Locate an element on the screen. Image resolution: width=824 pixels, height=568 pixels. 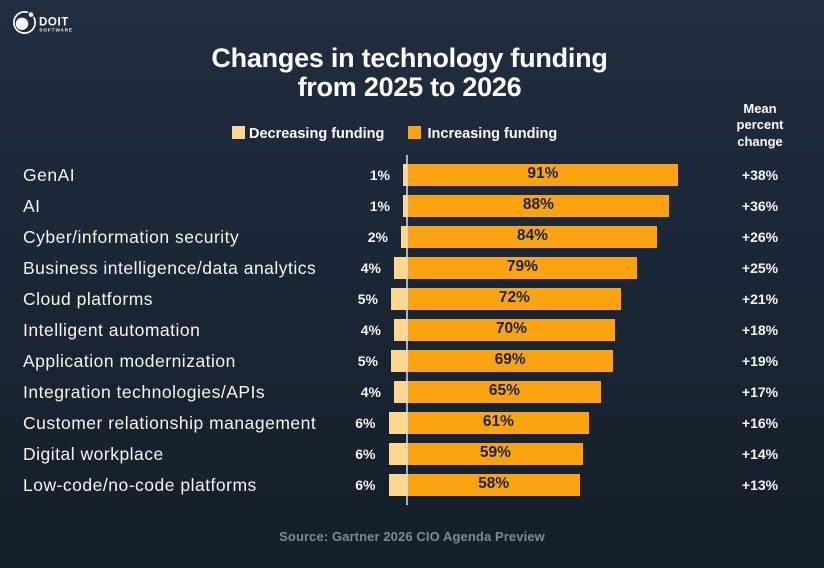
svg-text: SOFTWARE is located at coordinates (56, 29).